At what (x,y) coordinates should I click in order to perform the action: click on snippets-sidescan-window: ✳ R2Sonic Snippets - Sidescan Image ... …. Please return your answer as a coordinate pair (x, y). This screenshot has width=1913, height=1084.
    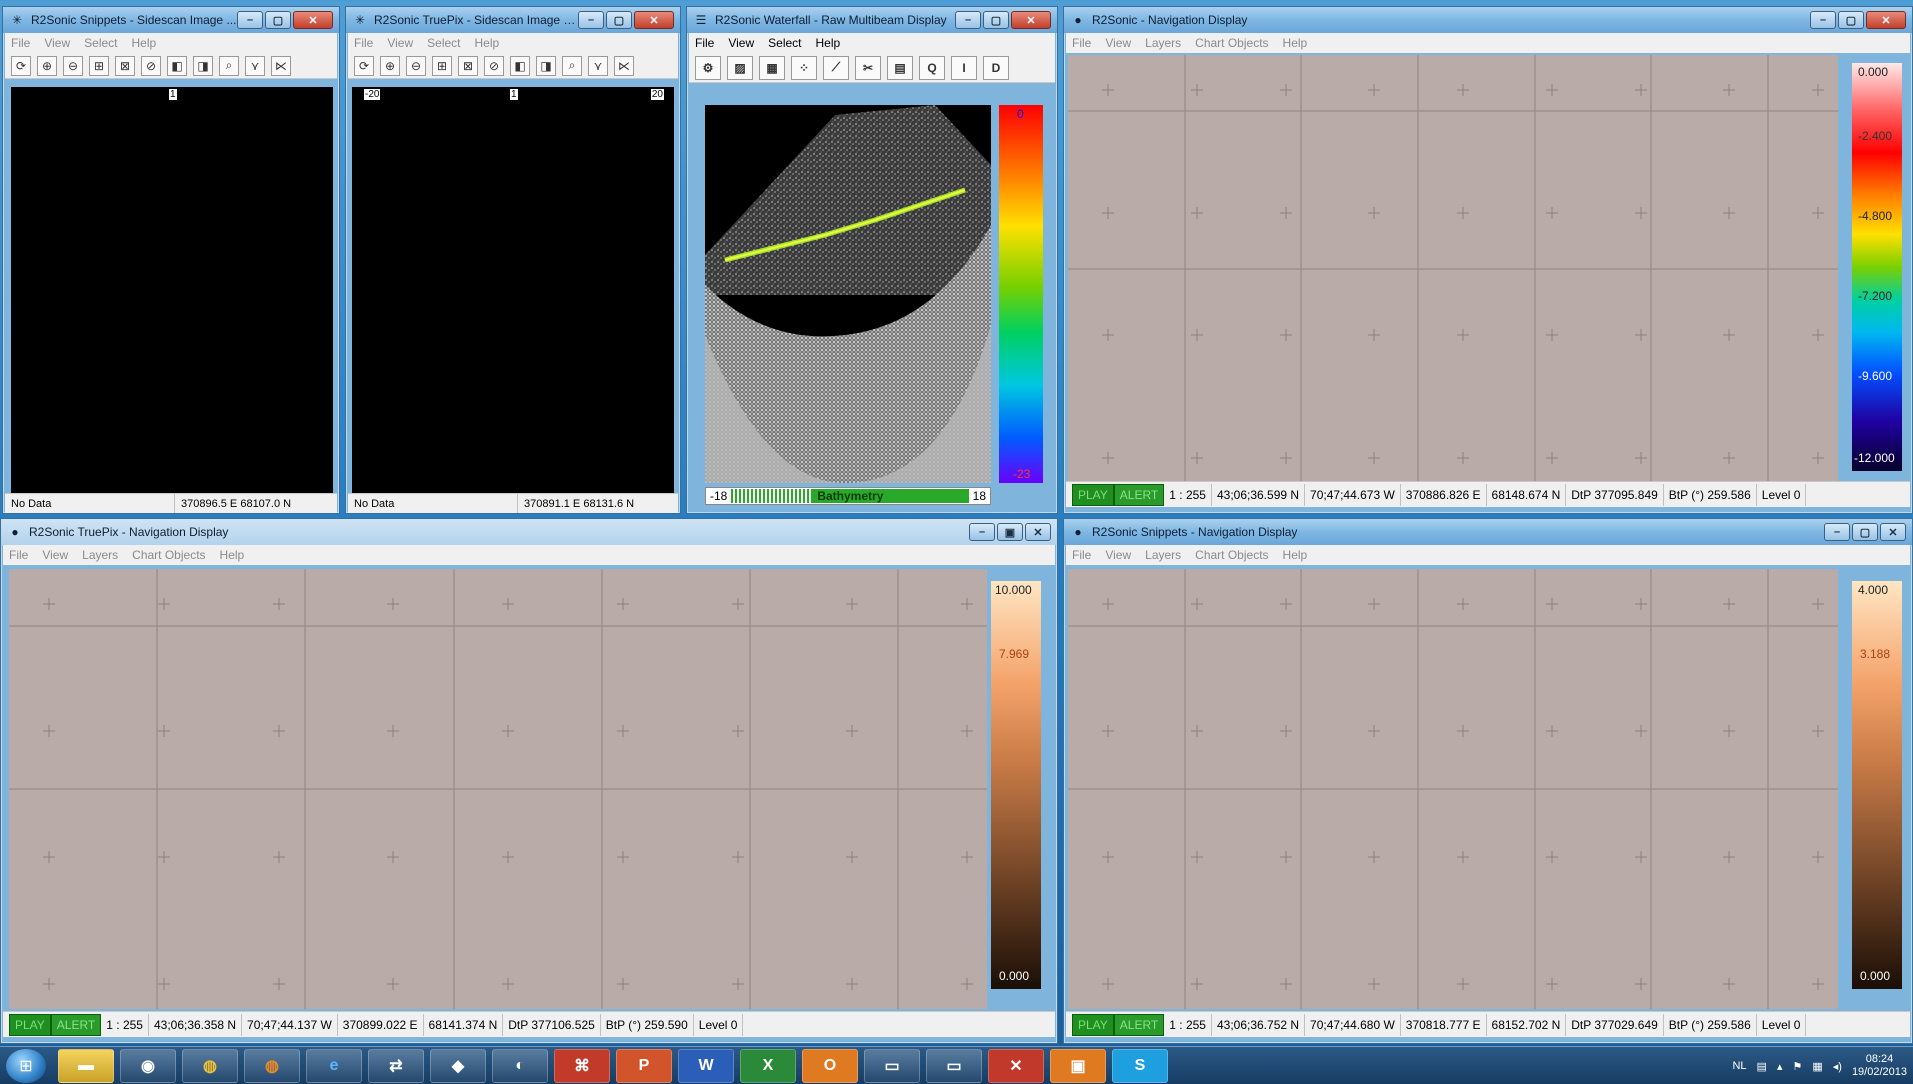
    Looking at the image, I should click on (171, 260).